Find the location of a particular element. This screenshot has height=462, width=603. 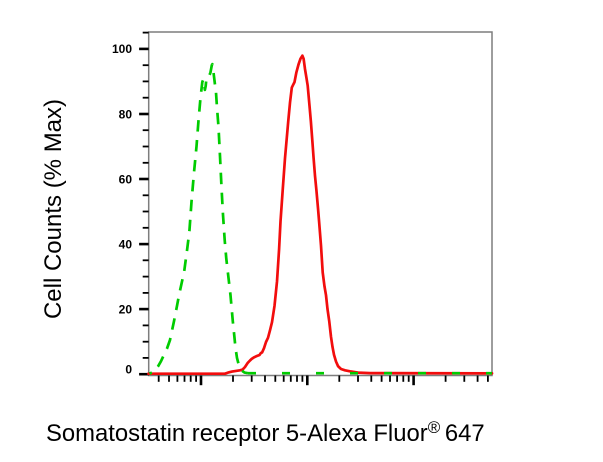

svg-text: 20 is located at coordinates (126, 309).